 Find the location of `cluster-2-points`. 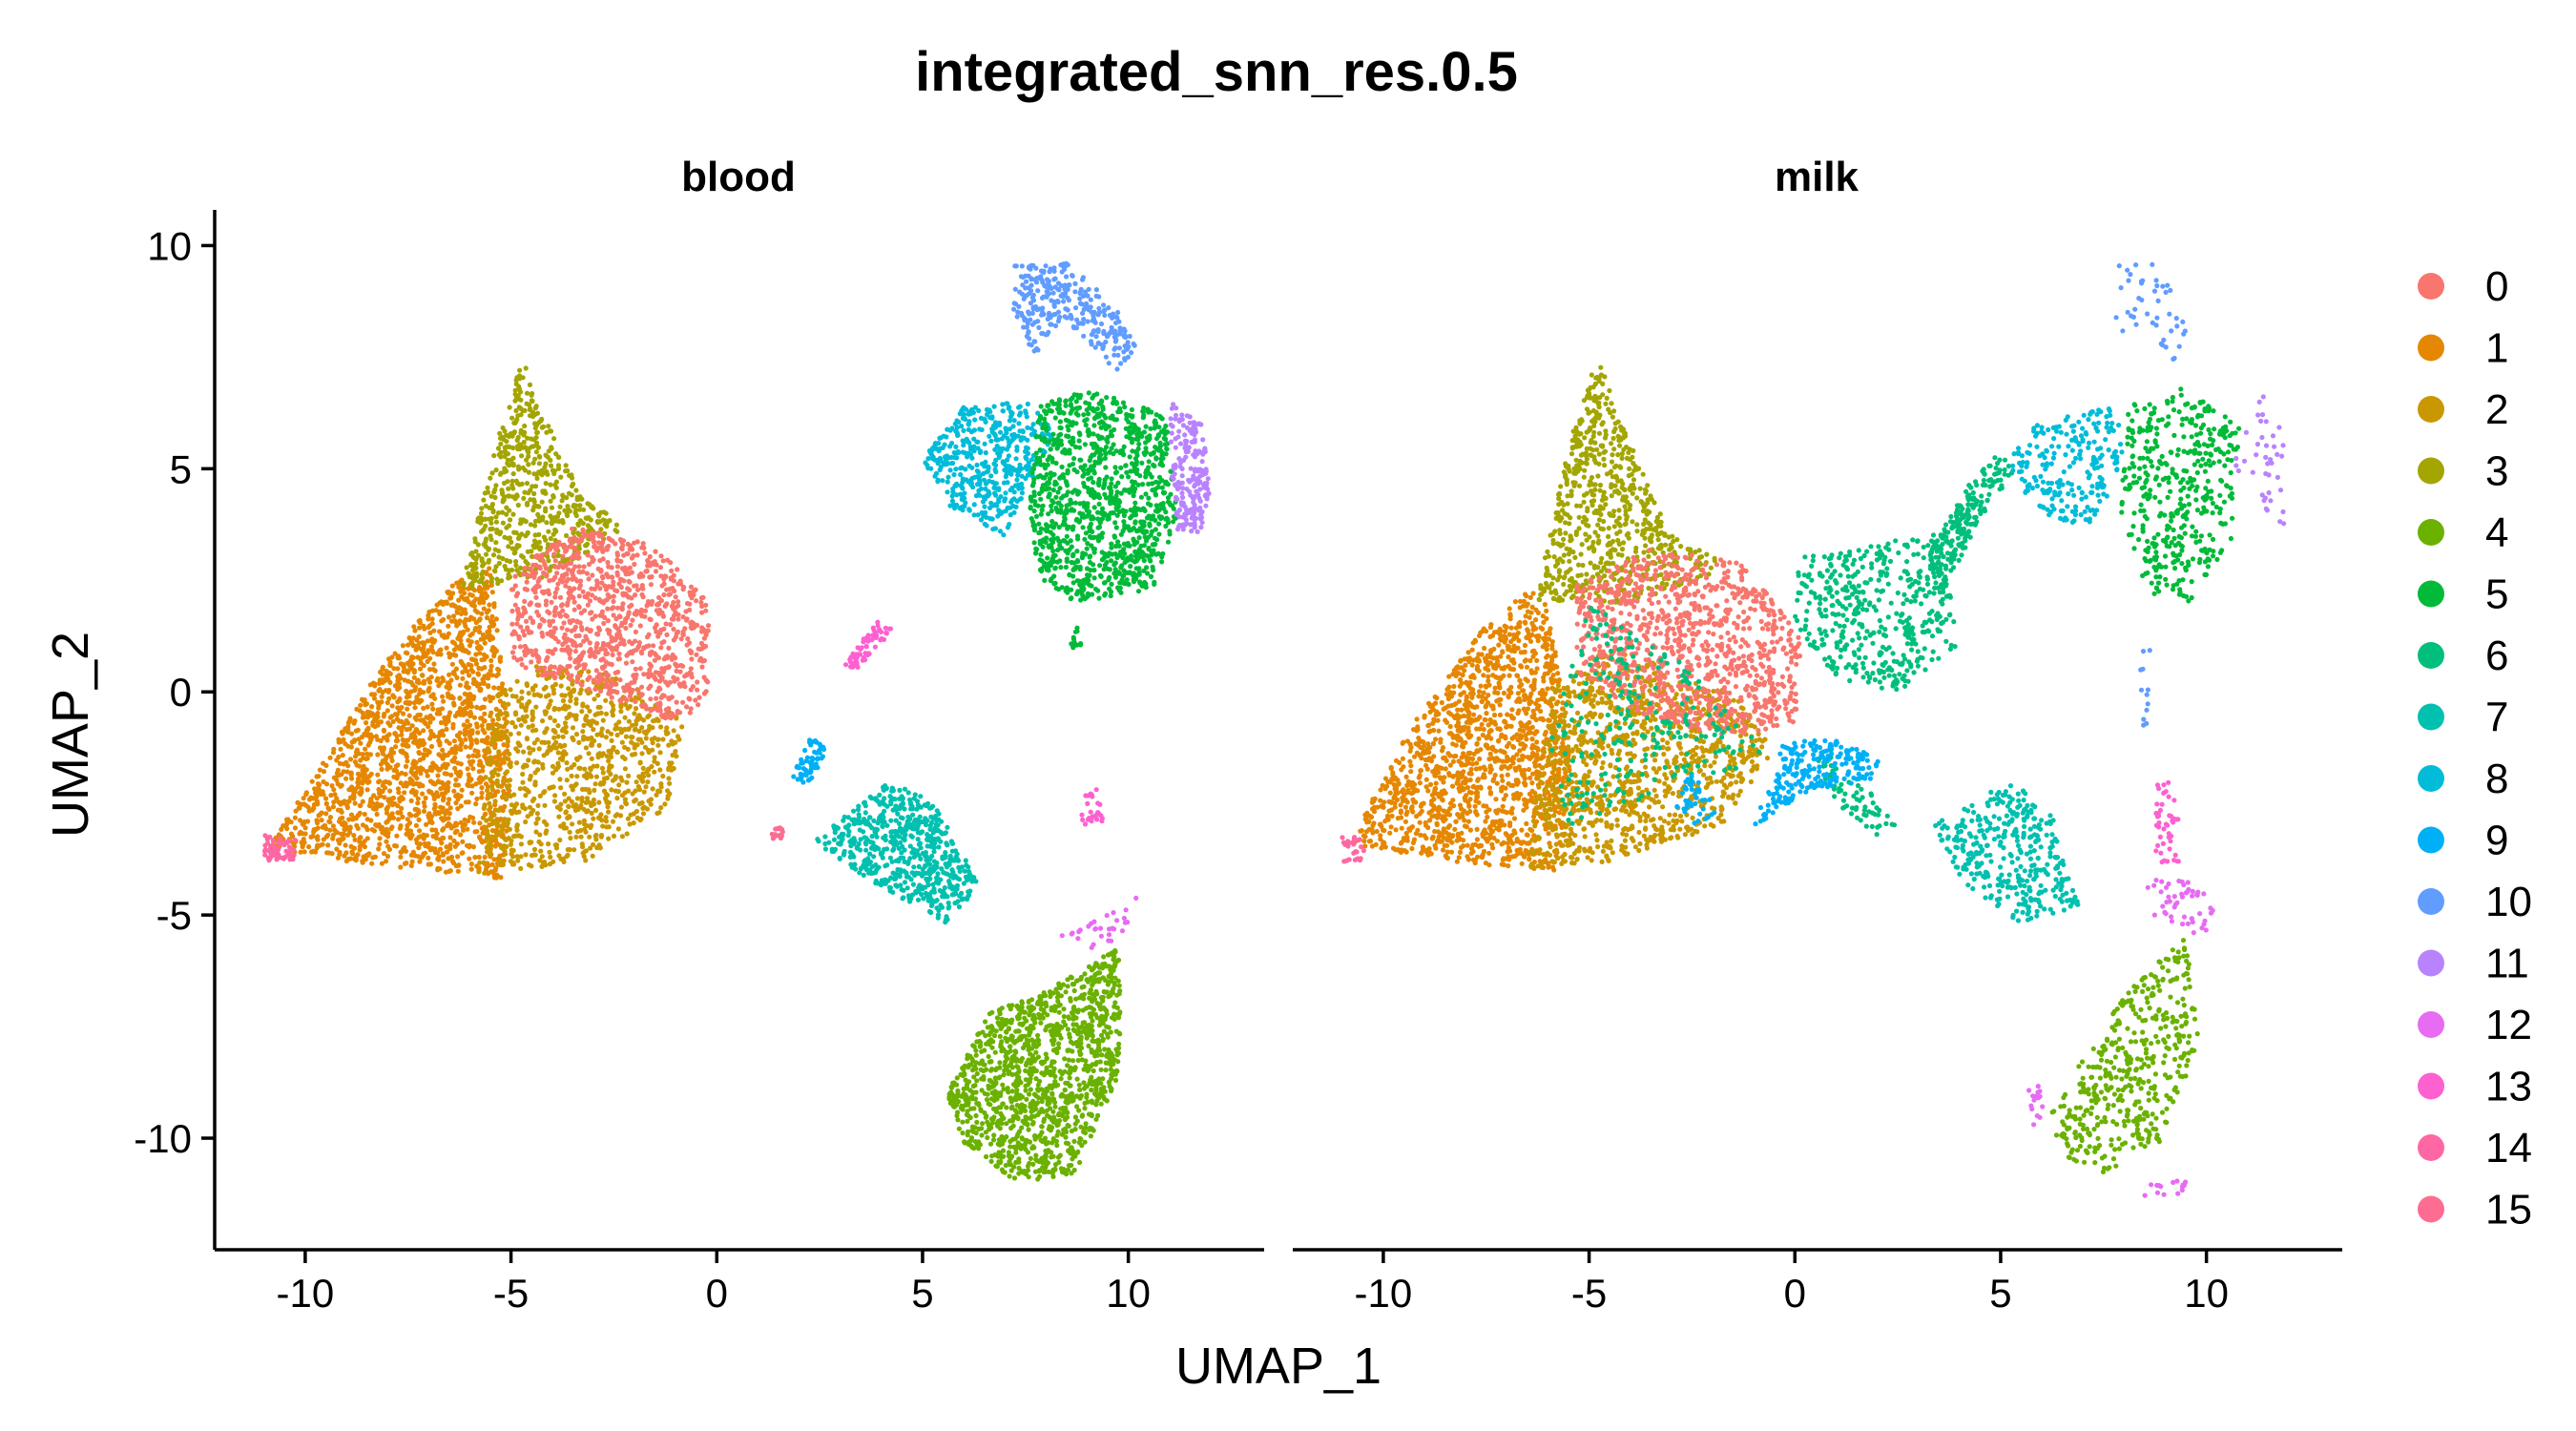

cluster-2-points is located at coordinates (580, 770).